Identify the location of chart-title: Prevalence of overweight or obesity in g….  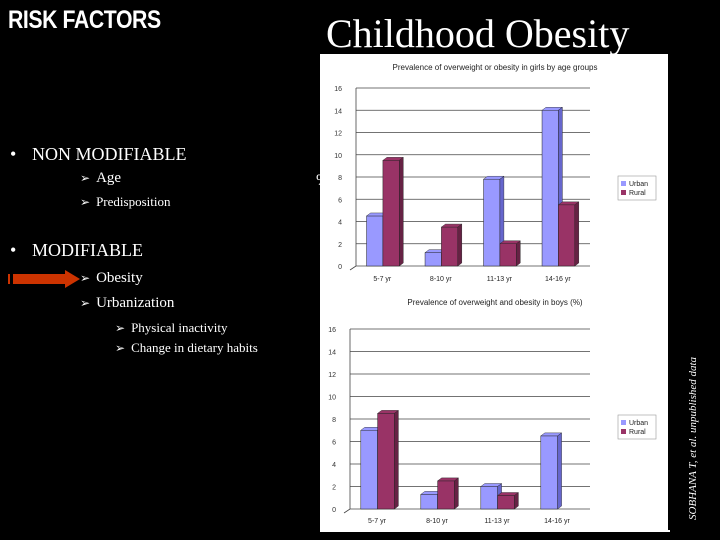
(495, 67).